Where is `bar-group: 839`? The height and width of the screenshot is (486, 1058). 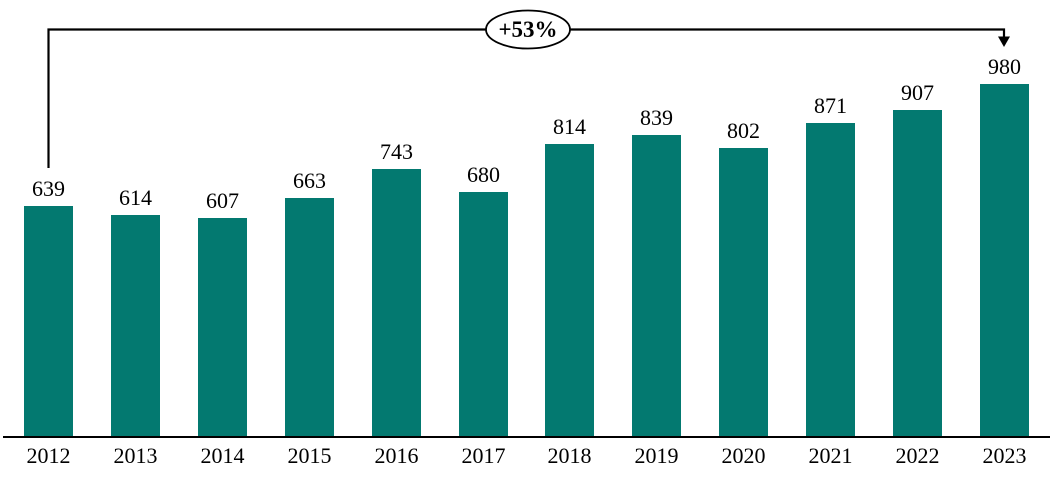
bar-group: 839 is located at coordinates (656, 271).